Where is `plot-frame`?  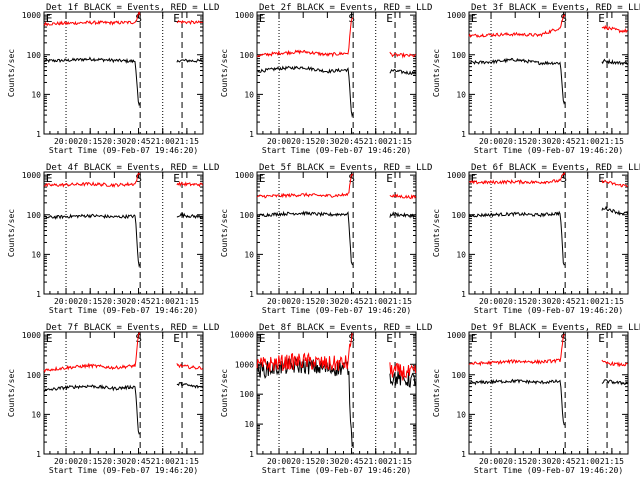 plot-frame is located at coordinates (336, 233).